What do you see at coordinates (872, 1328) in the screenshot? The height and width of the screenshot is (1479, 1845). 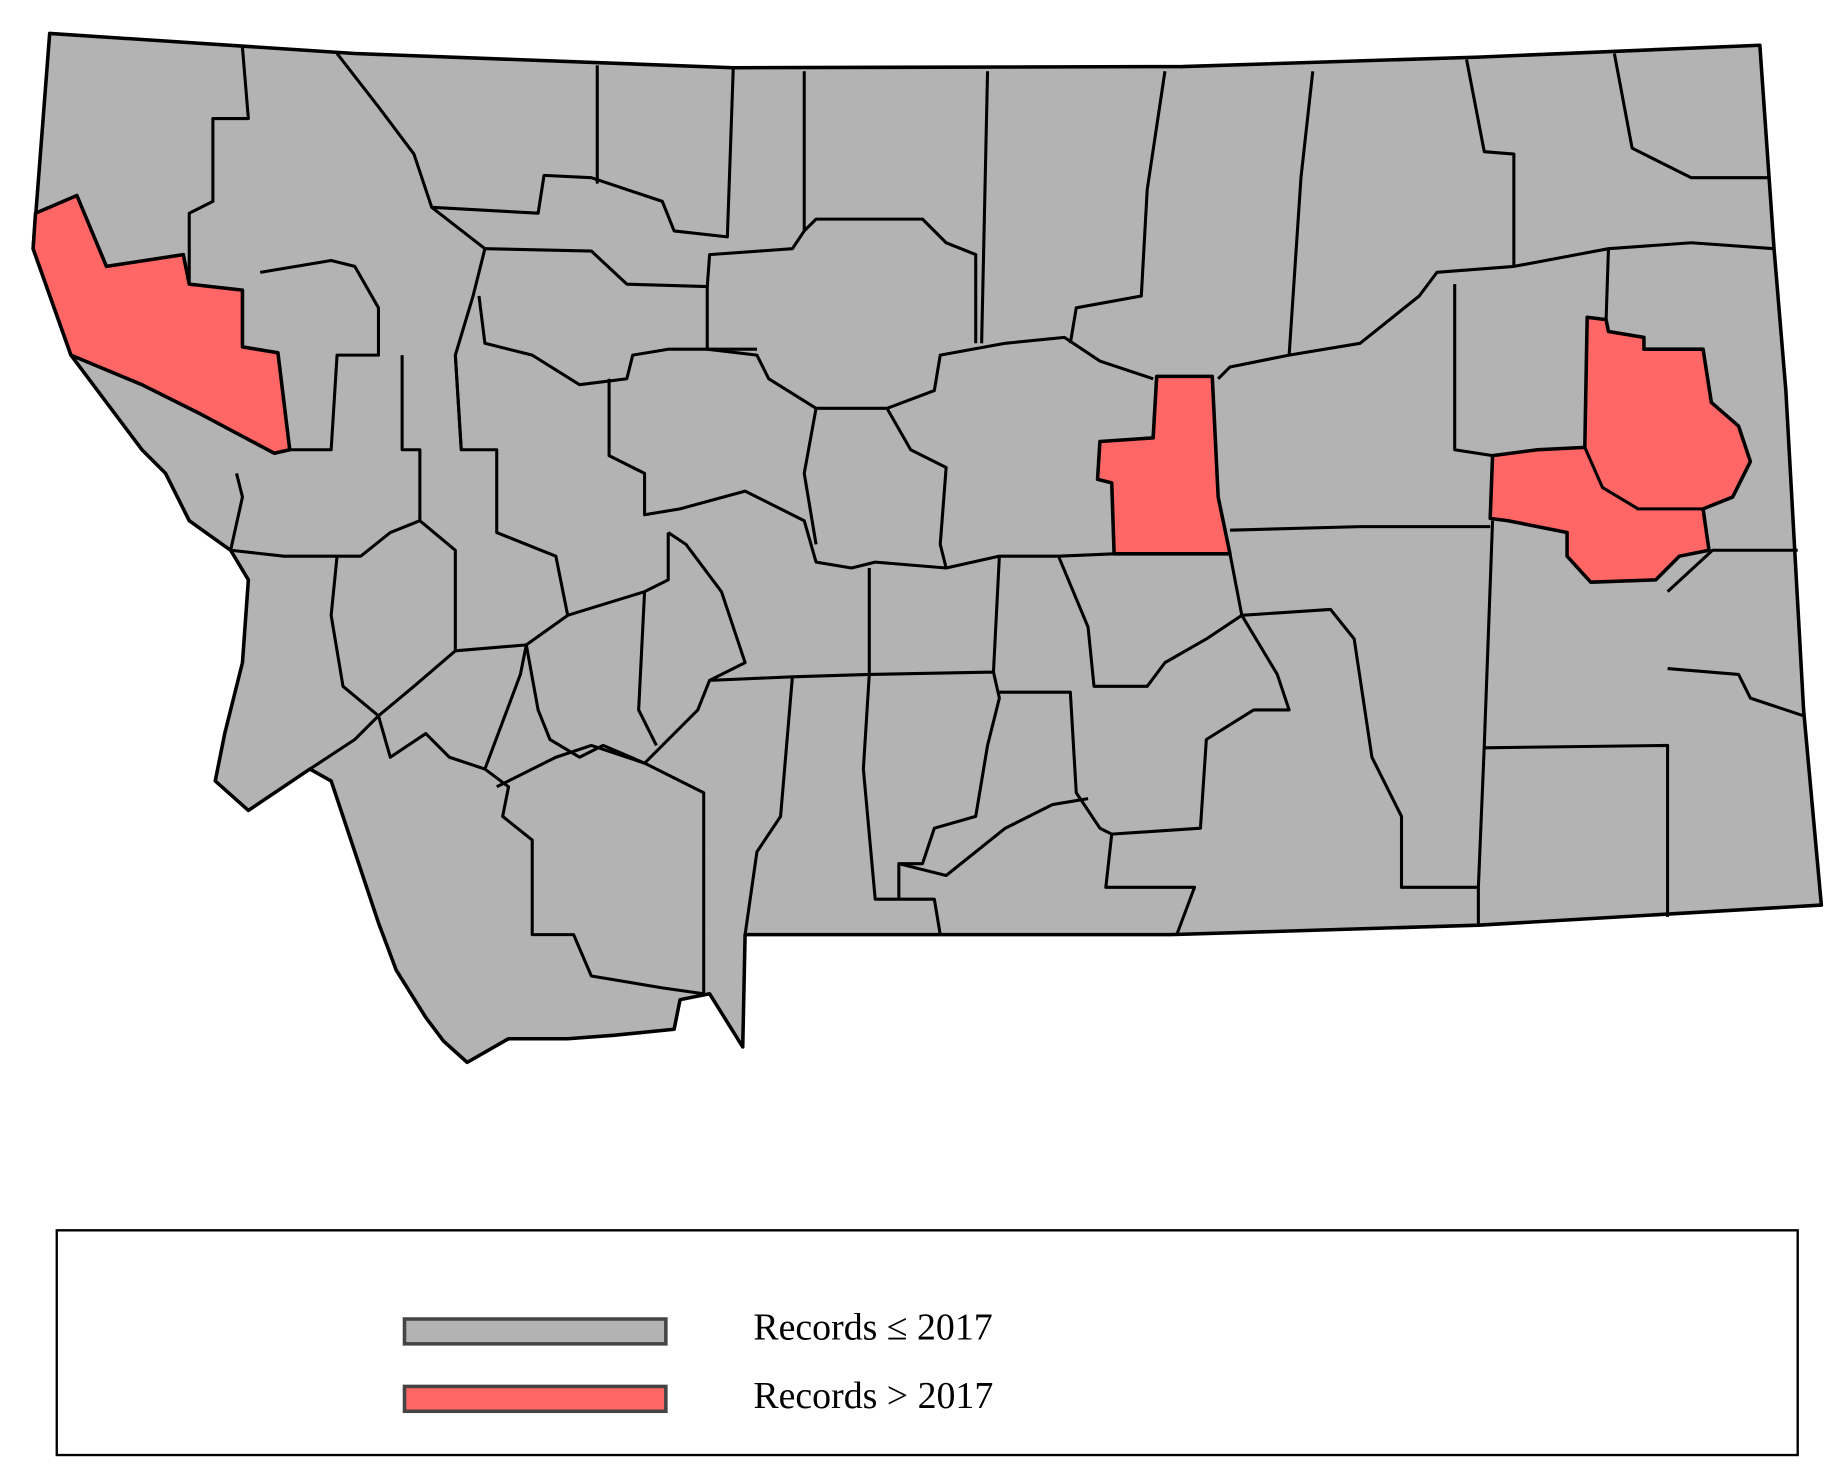 I see `legend-label: Records ≤ 2017` at bounding box center [872, 1328].